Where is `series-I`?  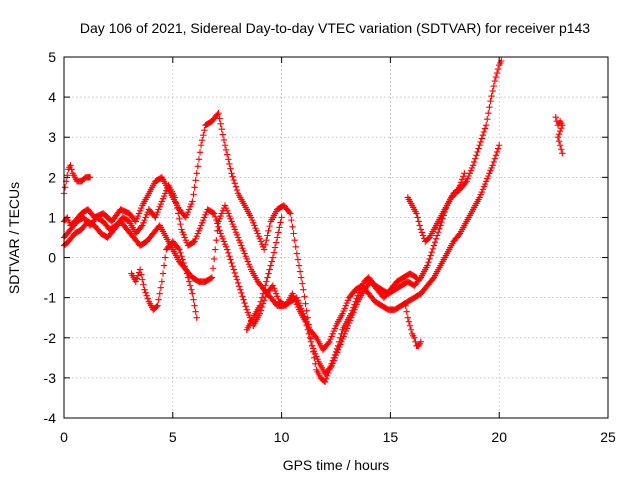 series-I is located at coordinates (559, 135).